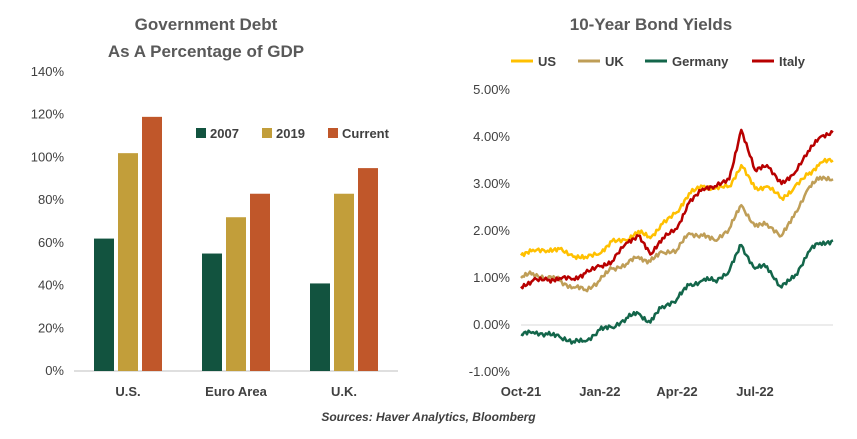 This screenshot has width=857, height=439. I want to click on bar-category-label: U.K., so click(344, 391).